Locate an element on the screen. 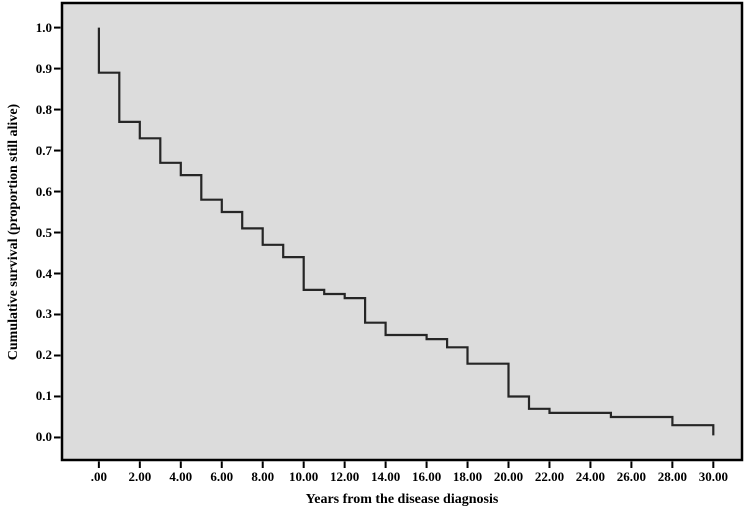 The width and height of the screenshot is (749, 518). y-tick-label: 0.1 is located at coordinates (43, 396).